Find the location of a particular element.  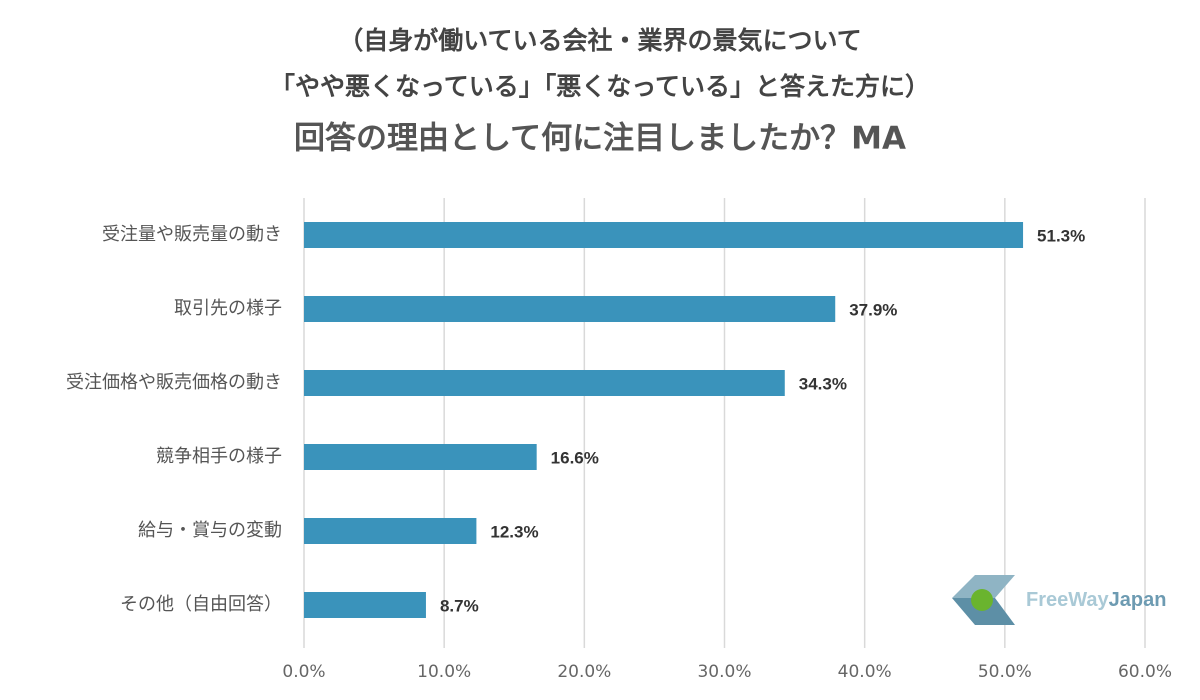

x-tick-label: 50.0% is located at coordinates (1005, 672).